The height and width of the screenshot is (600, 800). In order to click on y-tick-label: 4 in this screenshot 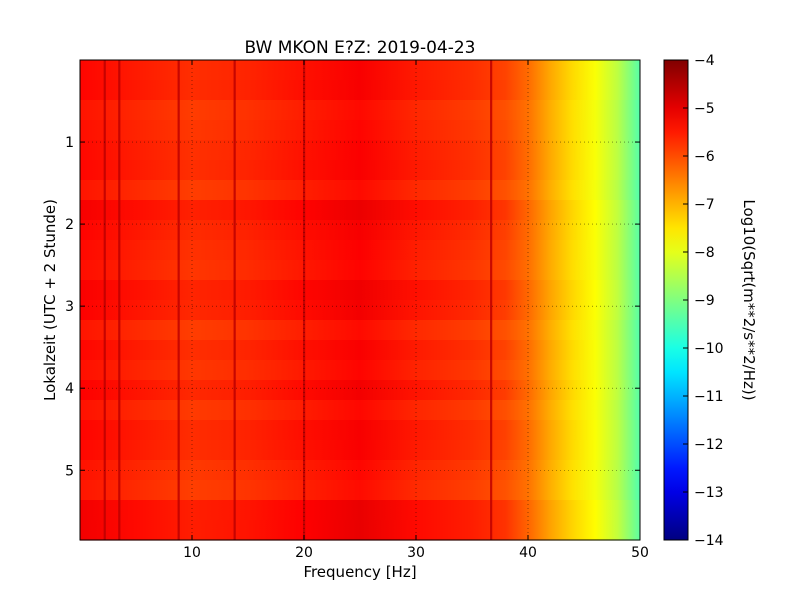, I will do `click(69, 389)`.